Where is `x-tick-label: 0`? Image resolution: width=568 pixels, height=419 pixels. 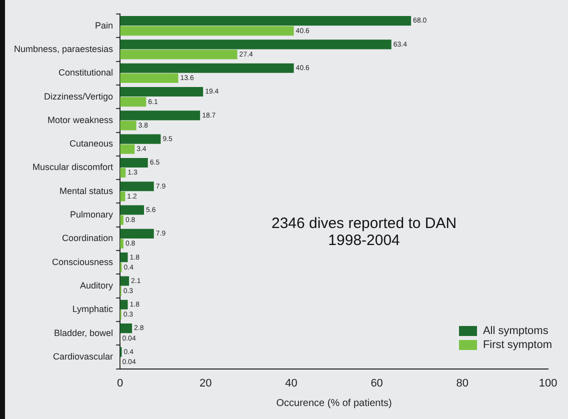
x-tick-label: 0 is located at coordinates (120, 383).